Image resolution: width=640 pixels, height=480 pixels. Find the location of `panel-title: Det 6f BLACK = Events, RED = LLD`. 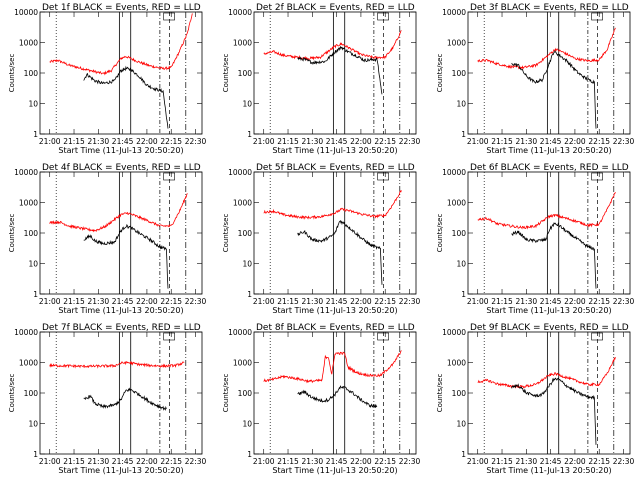

panel-title: Det 6f BLACK = Events, RED = LLD is located at coordinates (549, 168).